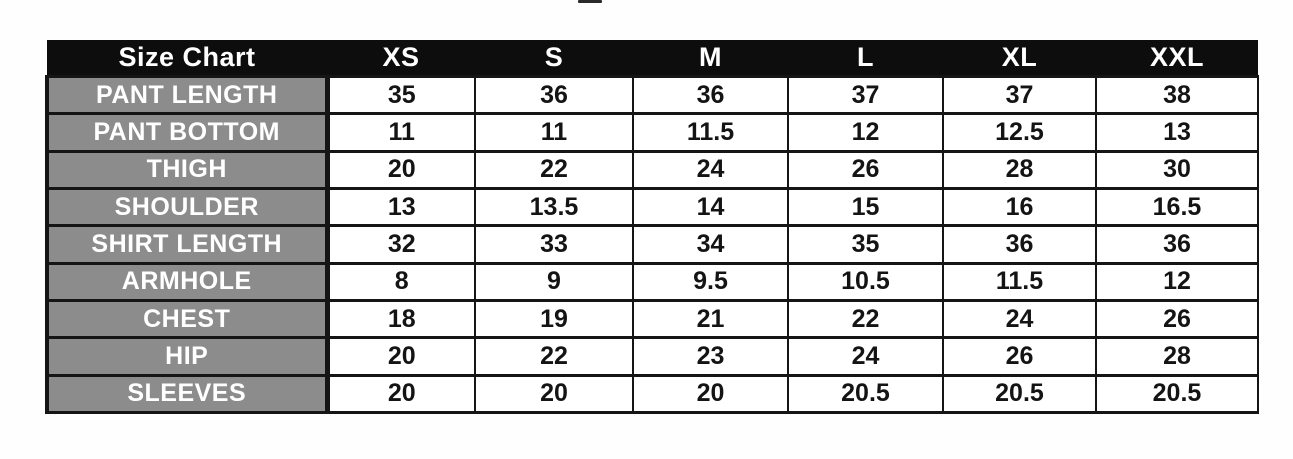 This screenshot has width=1293, height=459. What do you see at coordinates (554, 319) in the screenshot?
I see `size-value-cell: 19` at bounding box center [554, 319].